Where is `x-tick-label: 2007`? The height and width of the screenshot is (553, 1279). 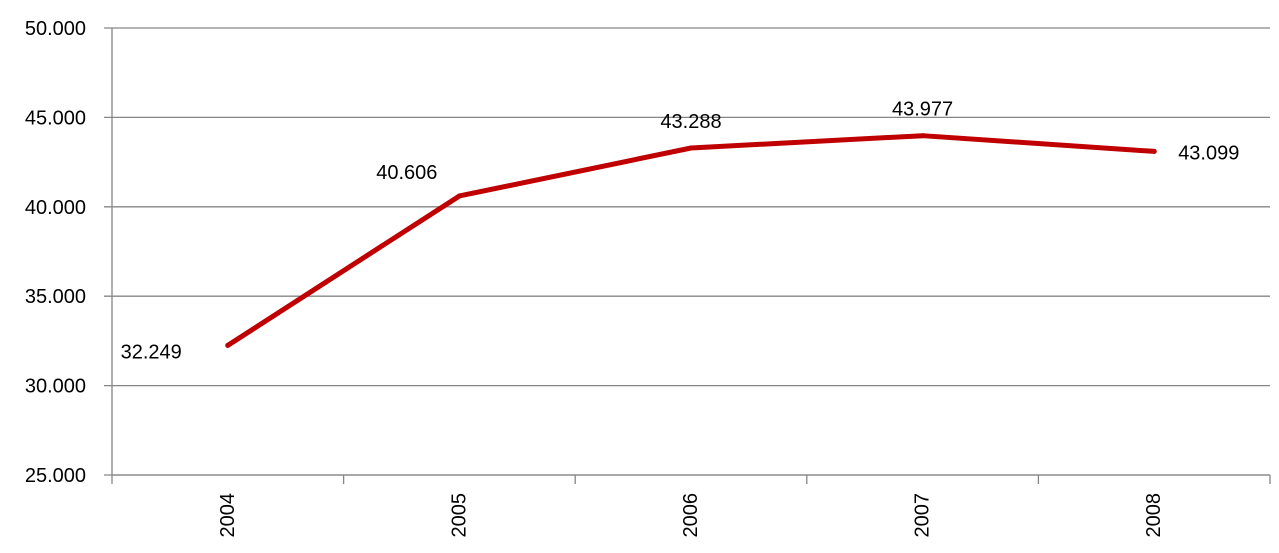 x-tick-label: 2007 is located at coordinates (923, 515).